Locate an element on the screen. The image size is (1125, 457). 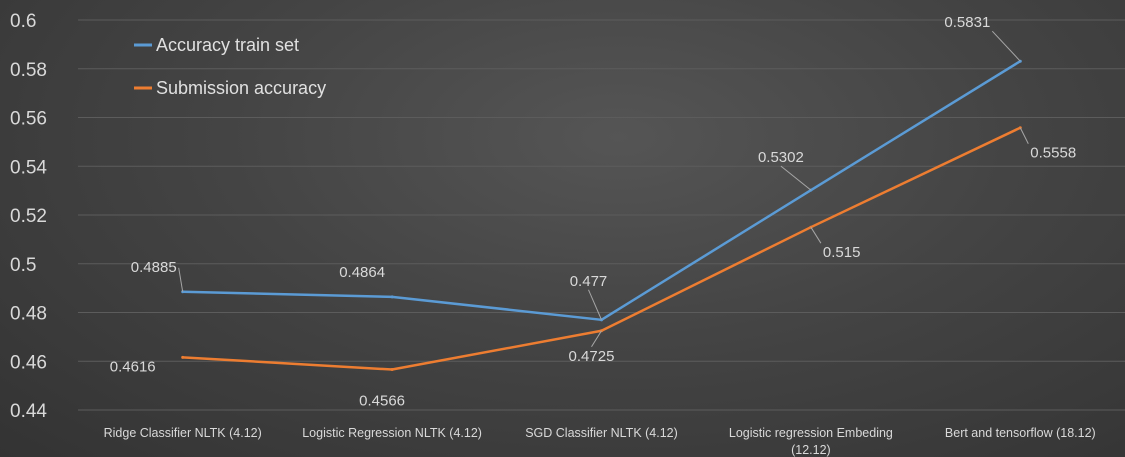
x-tick-label-line: Ridge Classifier NLTK (4.12) is located at coordinates (183, 433).